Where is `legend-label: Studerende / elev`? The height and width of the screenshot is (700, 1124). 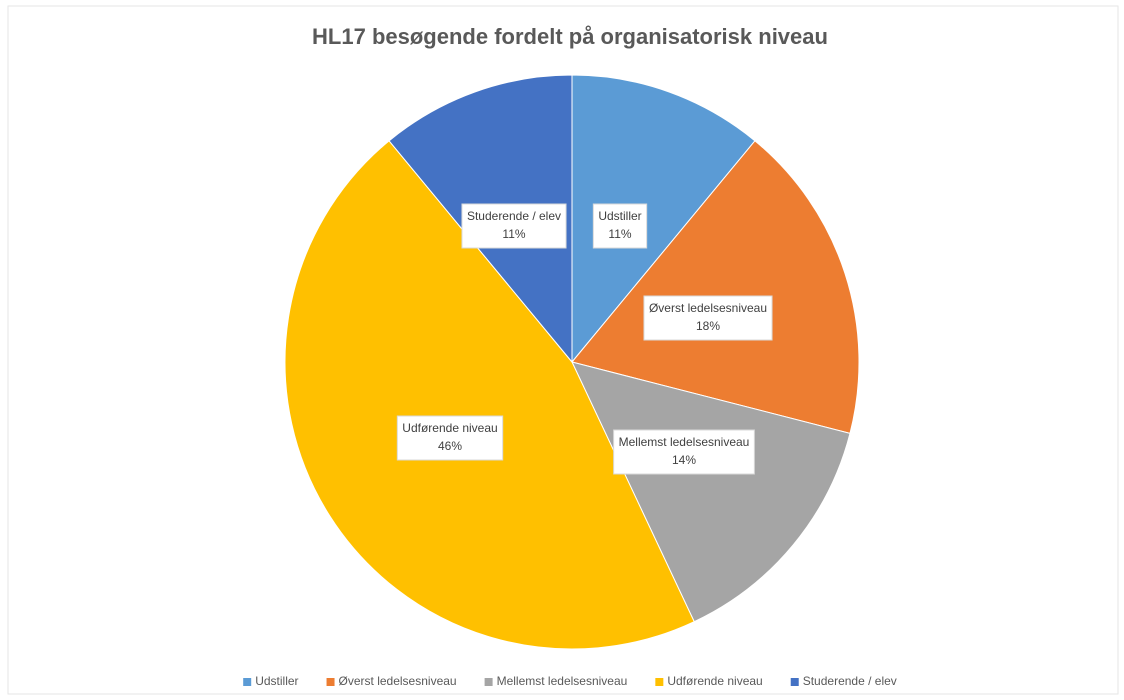 legend-label: Studerende / elev is located at coordinates (850, 681).